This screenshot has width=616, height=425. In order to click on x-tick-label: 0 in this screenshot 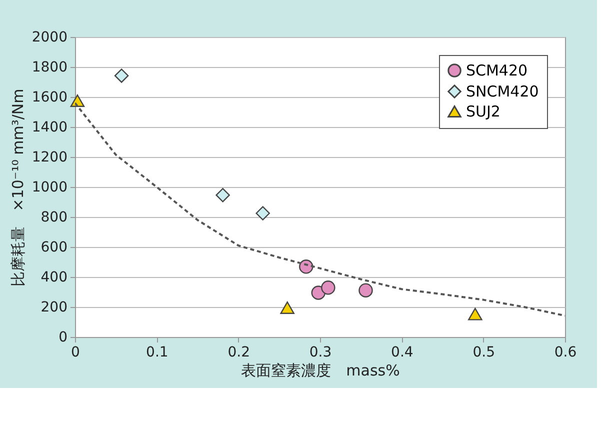, I will do `click(75, 352)`.